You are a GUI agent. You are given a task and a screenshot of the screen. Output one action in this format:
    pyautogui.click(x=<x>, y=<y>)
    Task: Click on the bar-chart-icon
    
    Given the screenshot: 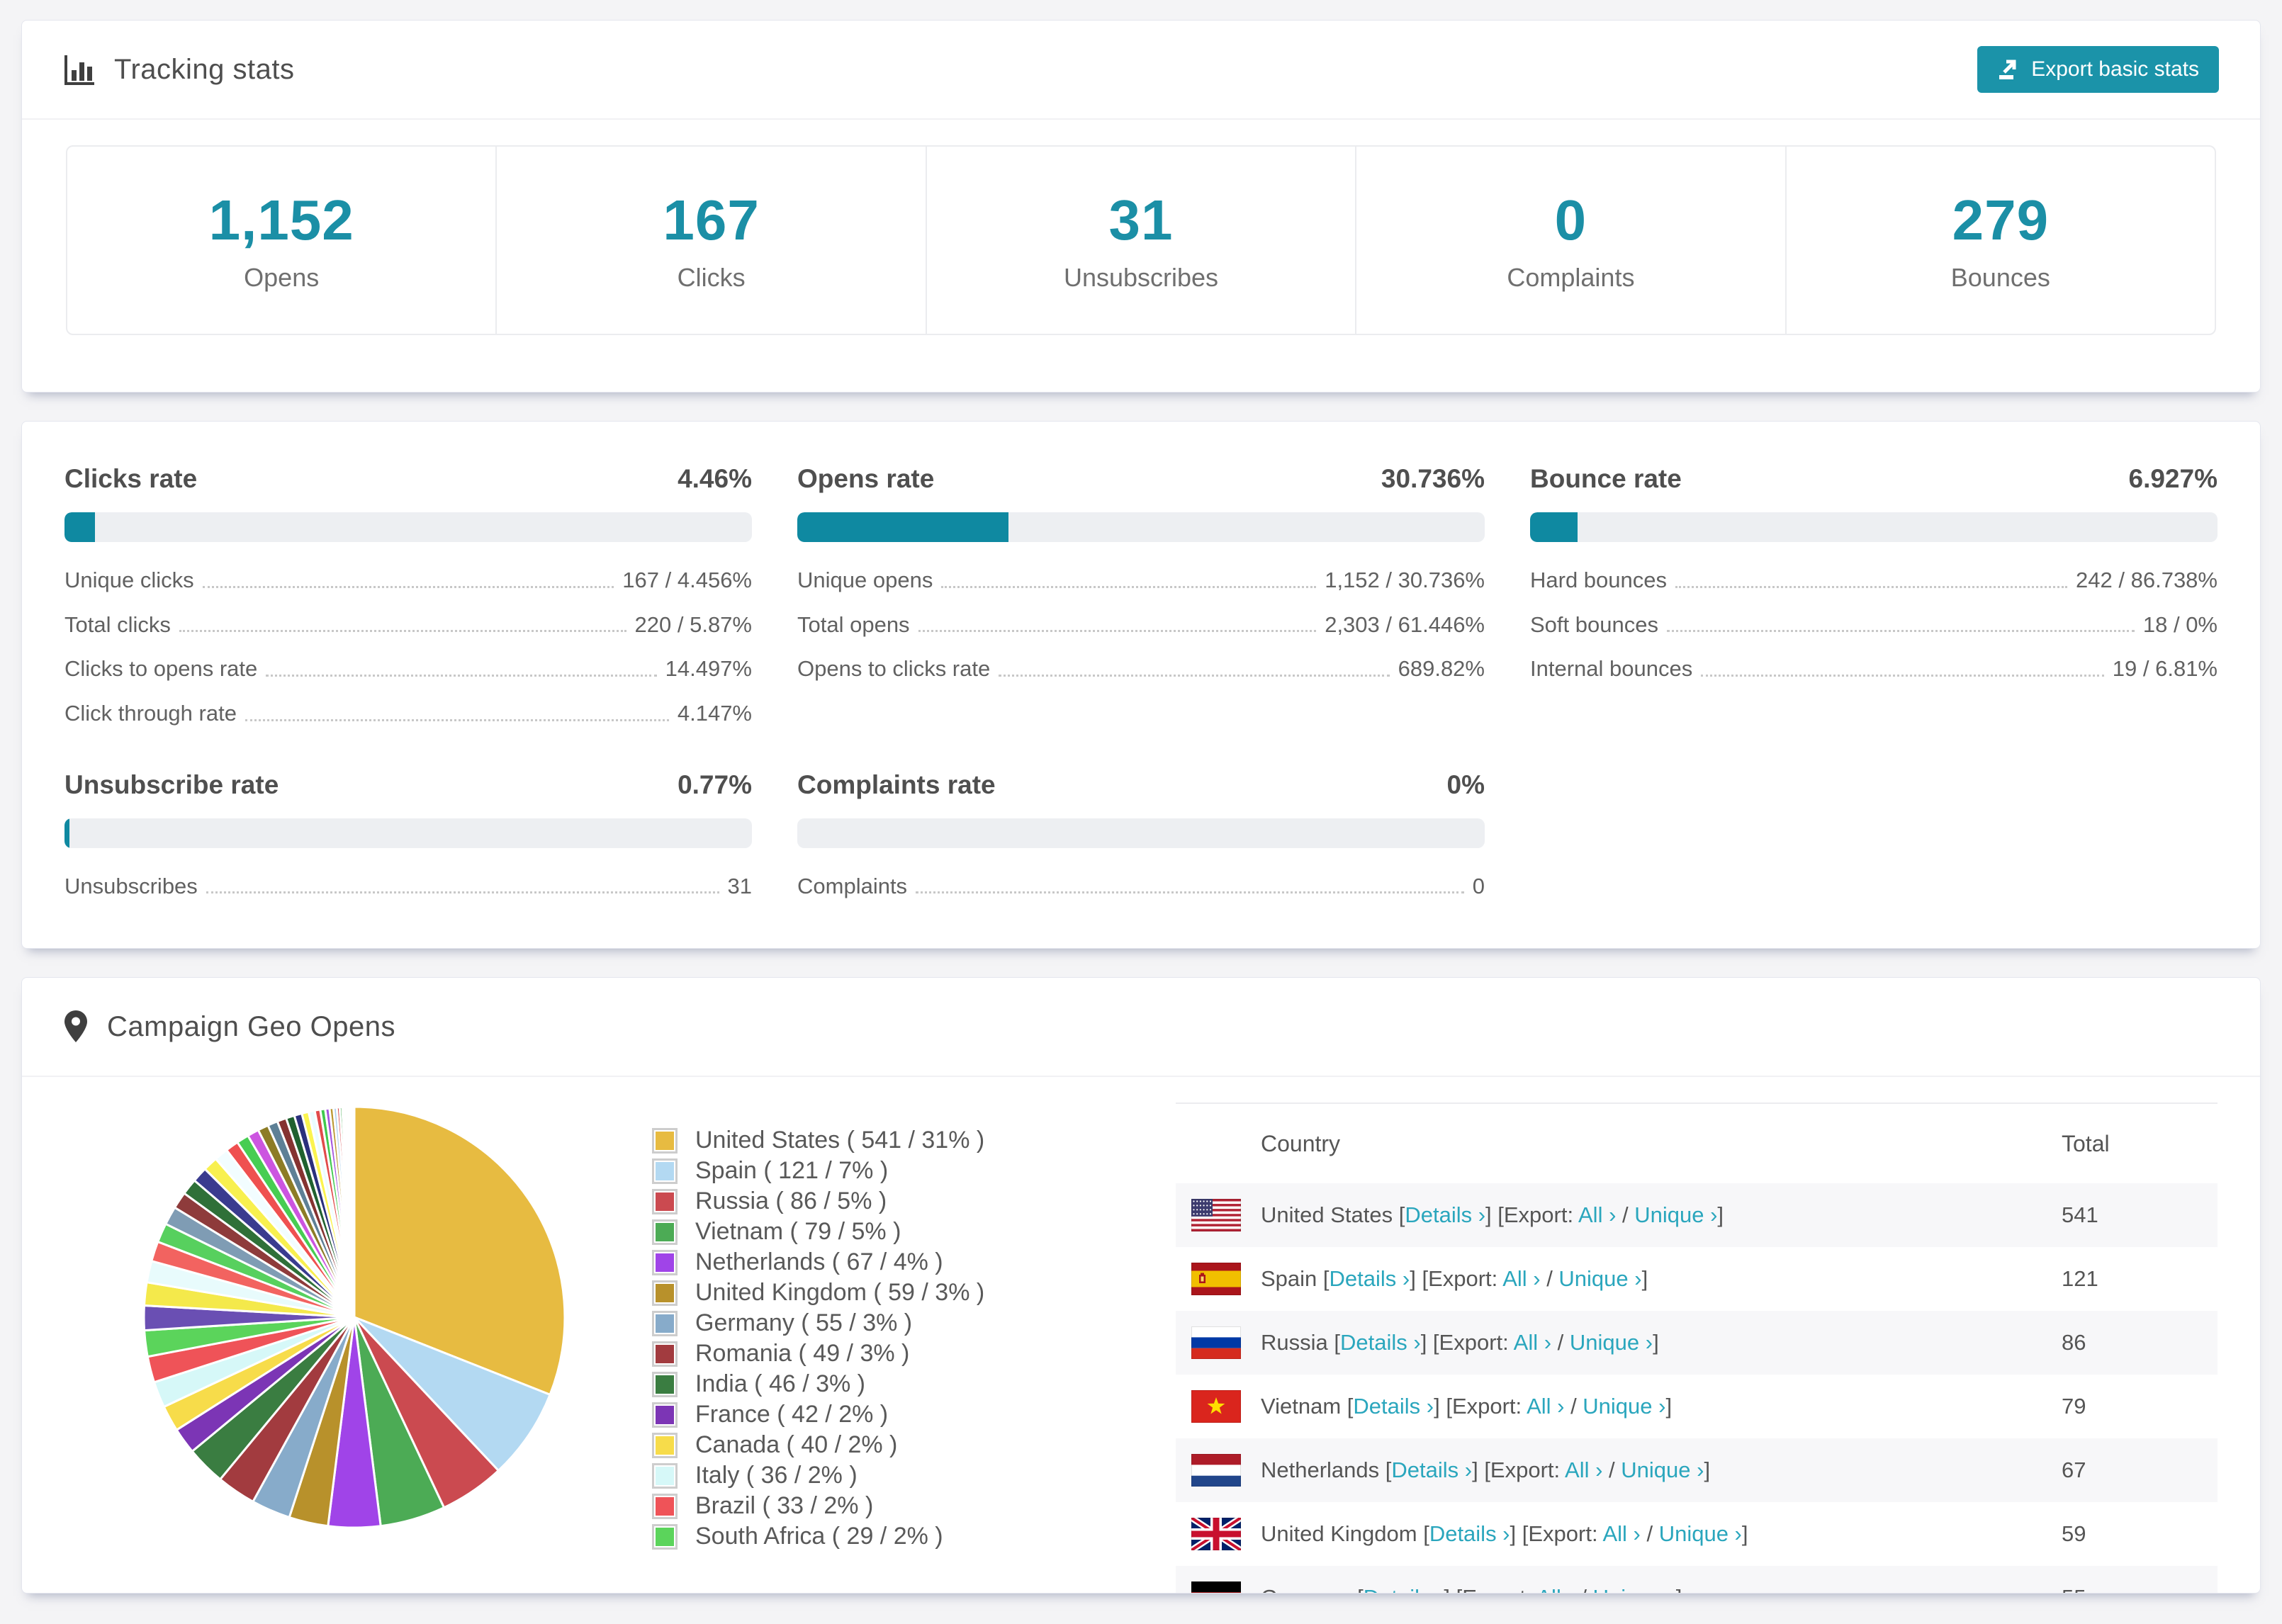 What is the action you would take?
    pyautogui.click(x=79, y=69)
    